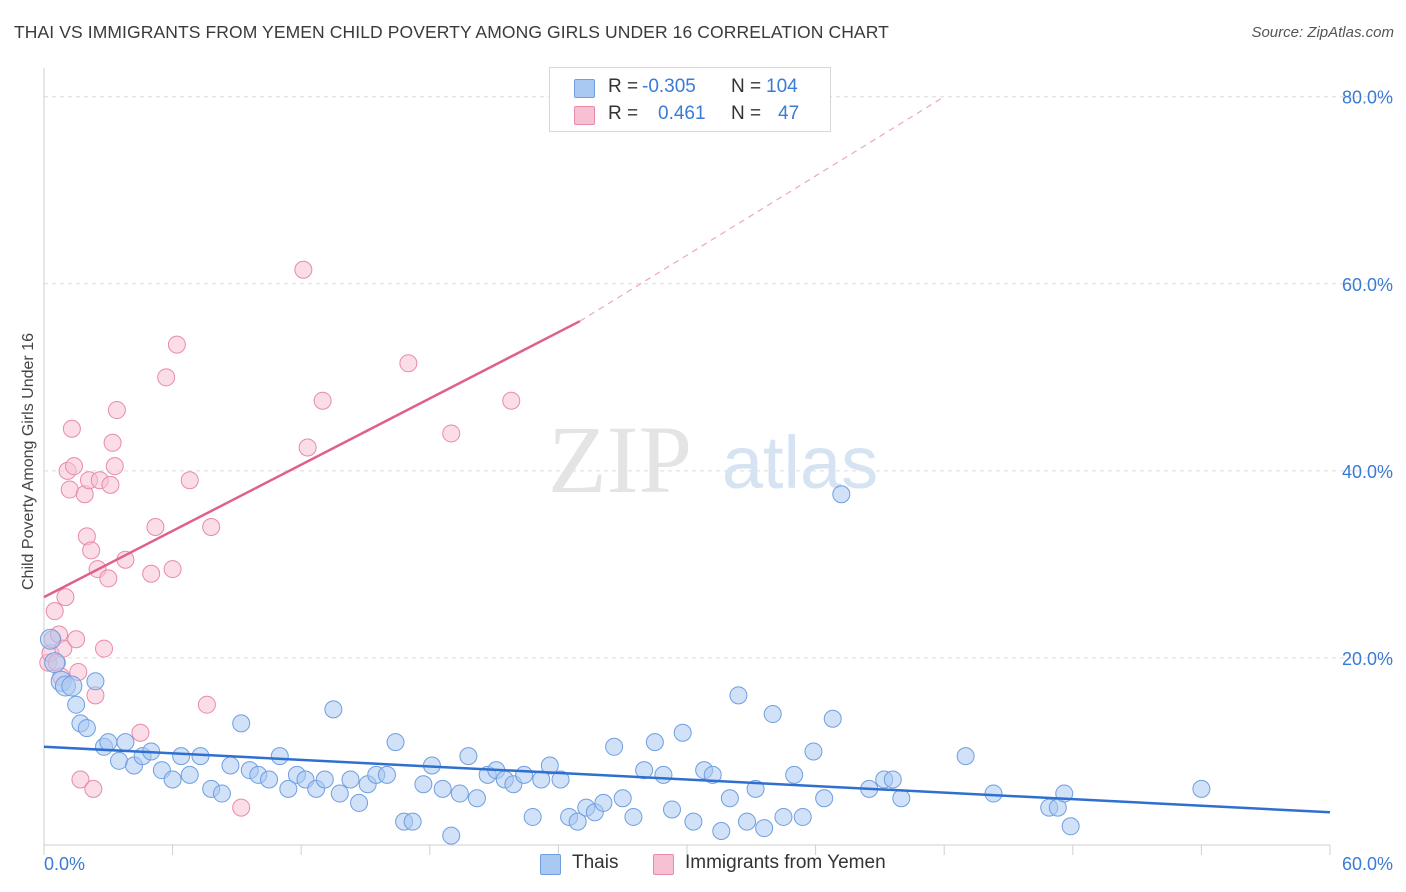 The height and width of the screenshot is (892, 1406). What do you see at coordinates (623, 86) in the screenshot?
I see `legend-r-label: R =` at bounding box center [623, 86].